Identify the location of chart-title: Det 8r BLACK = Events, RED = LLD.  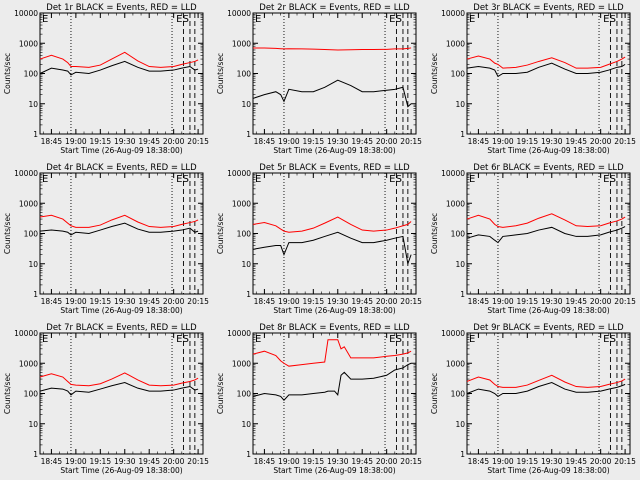
(334, 328).